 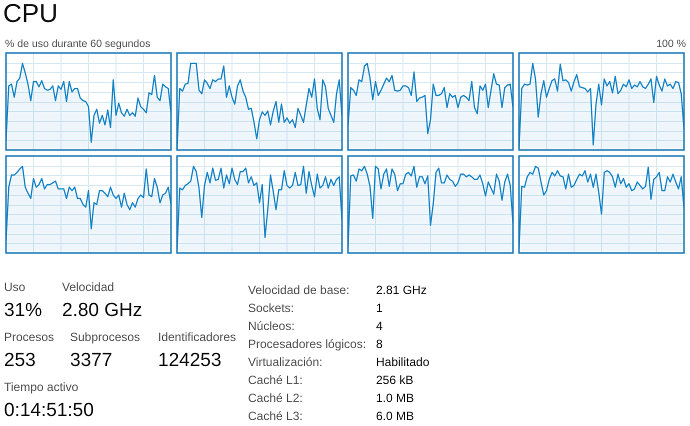 I want to click on text: 253, so click(x=20, y=361).